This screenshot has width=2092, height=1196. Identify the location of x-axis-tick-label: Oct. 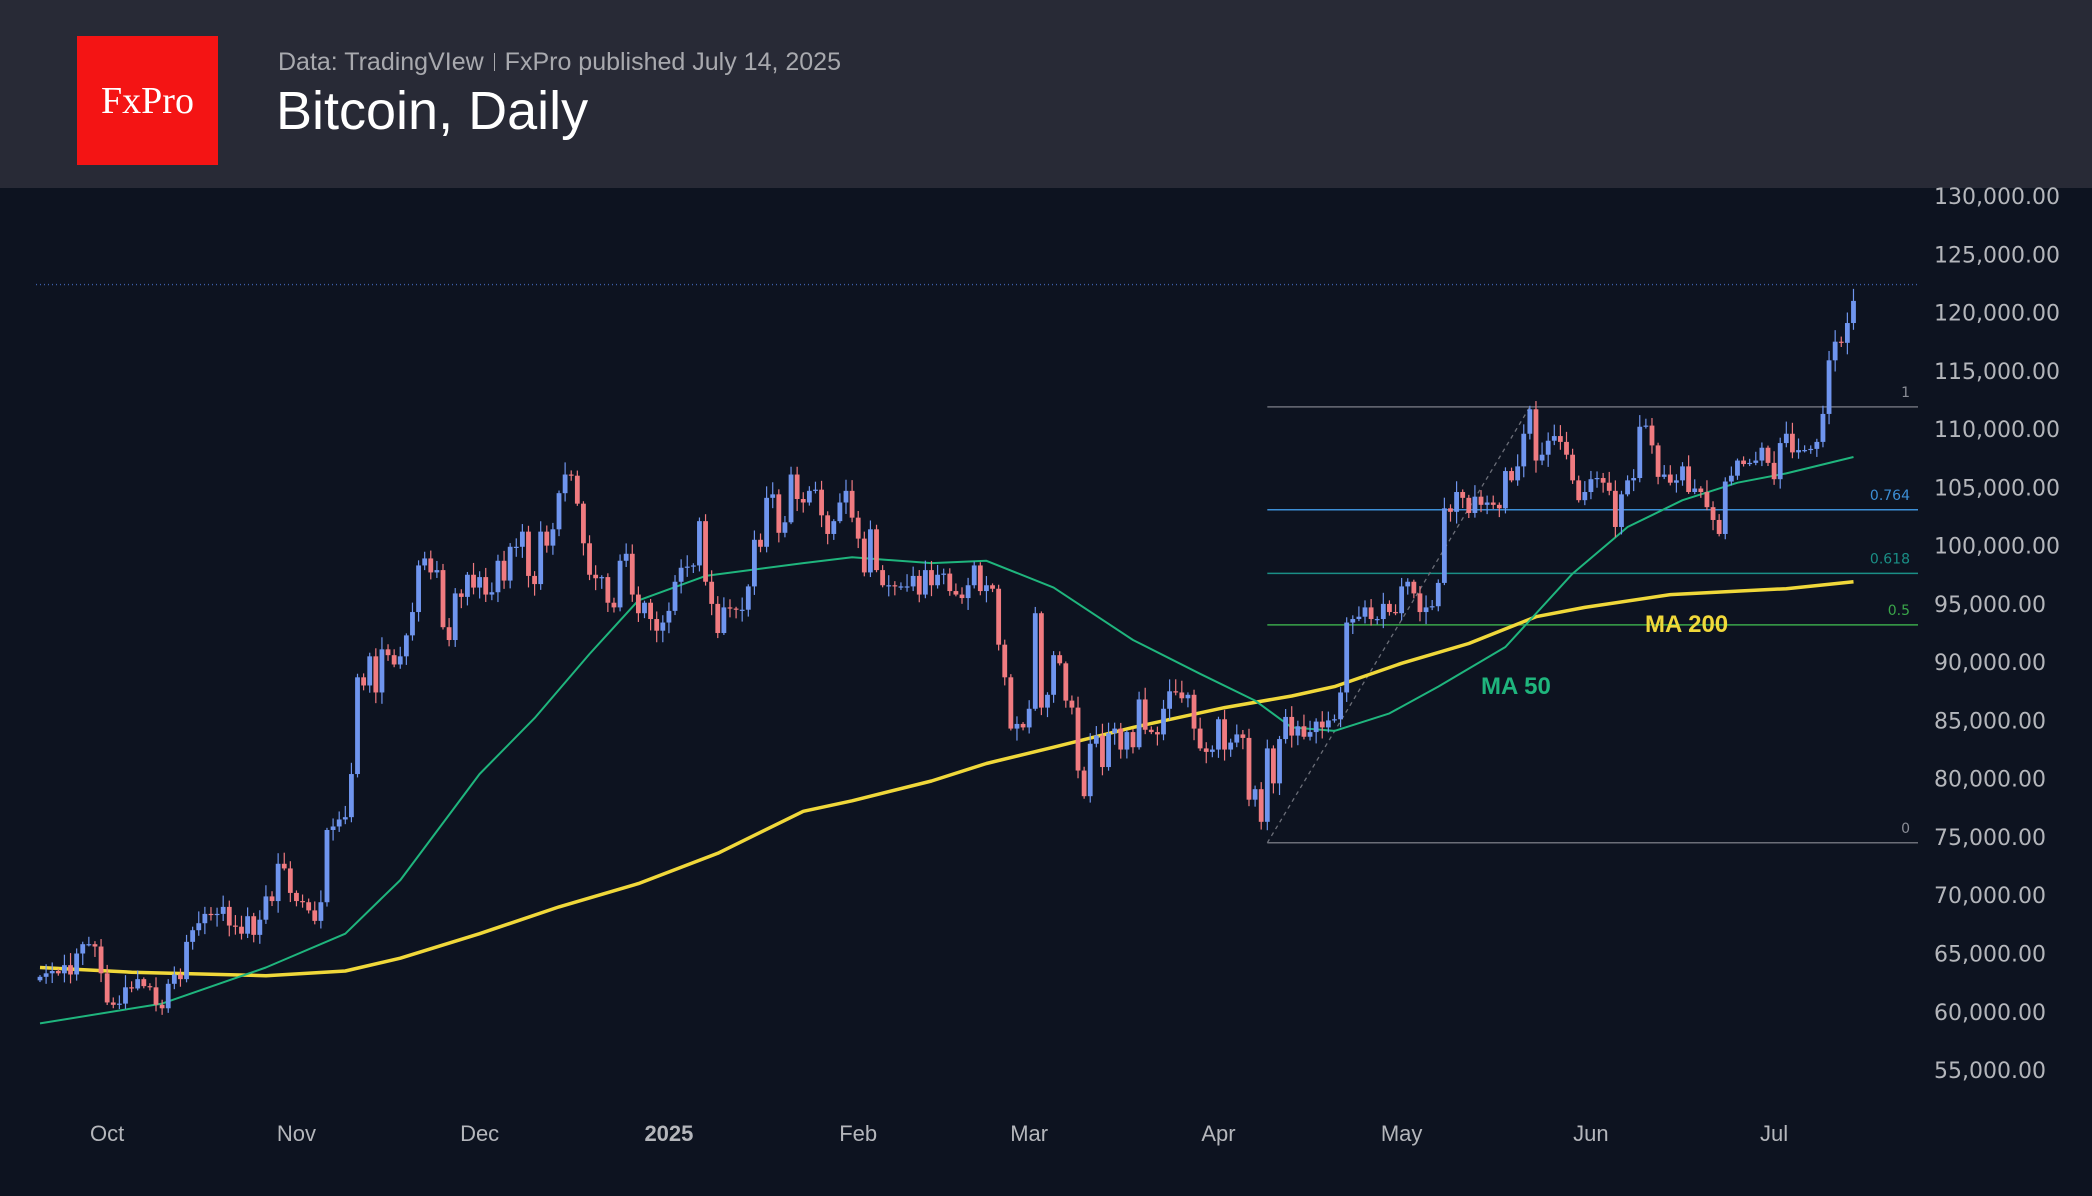
(107, 1133).